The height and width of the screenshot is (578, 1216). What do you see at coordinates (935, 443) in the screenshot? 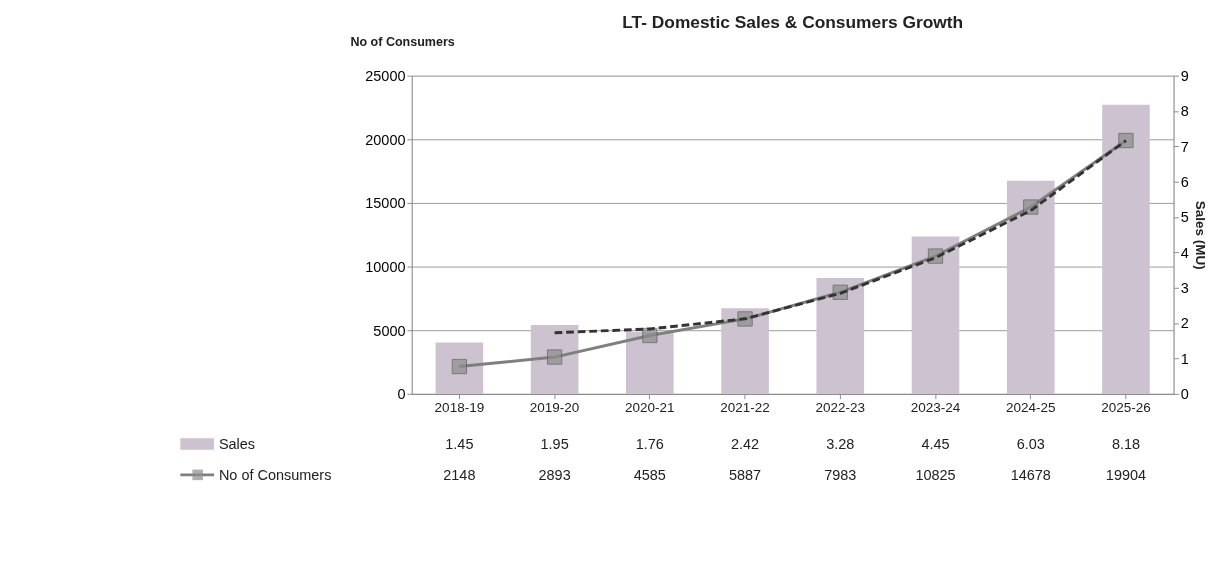
I see `data-label: 4.45` at bounding box center [935, 443].